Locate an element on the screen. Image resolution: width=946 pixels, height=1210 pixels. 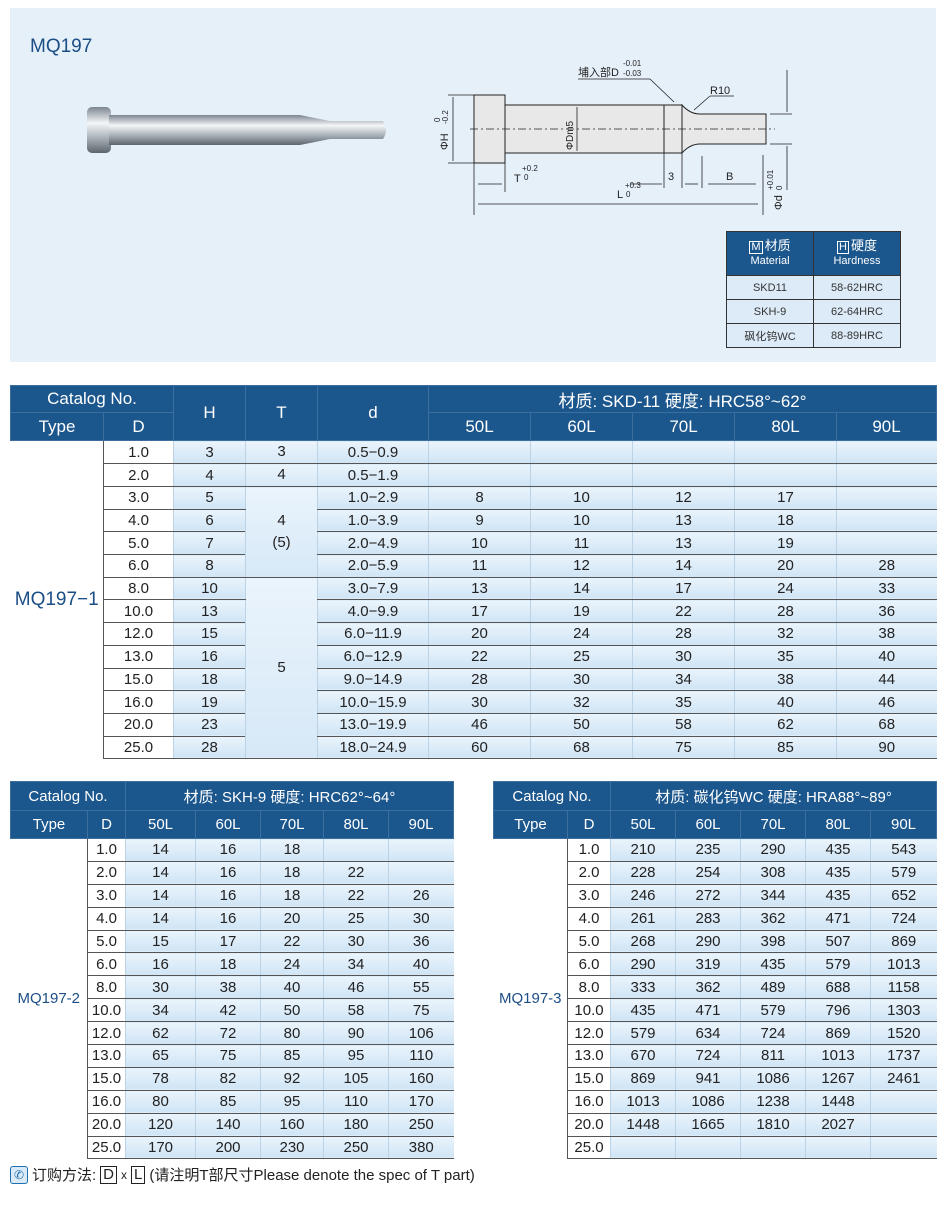
l-box: L is located at coordinates (138, 1174).